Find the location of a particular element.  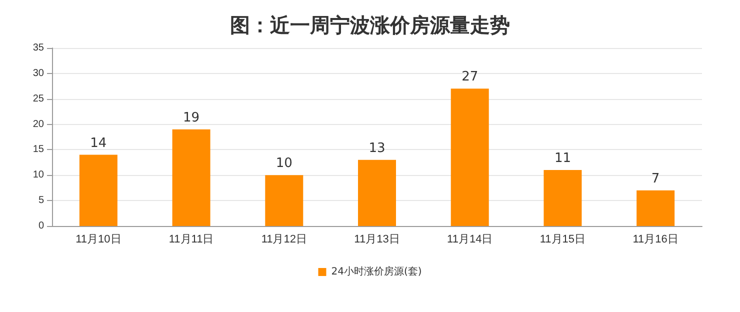

legend-label: 24小时涨价房源(套) is located at coordinates (376, 272).